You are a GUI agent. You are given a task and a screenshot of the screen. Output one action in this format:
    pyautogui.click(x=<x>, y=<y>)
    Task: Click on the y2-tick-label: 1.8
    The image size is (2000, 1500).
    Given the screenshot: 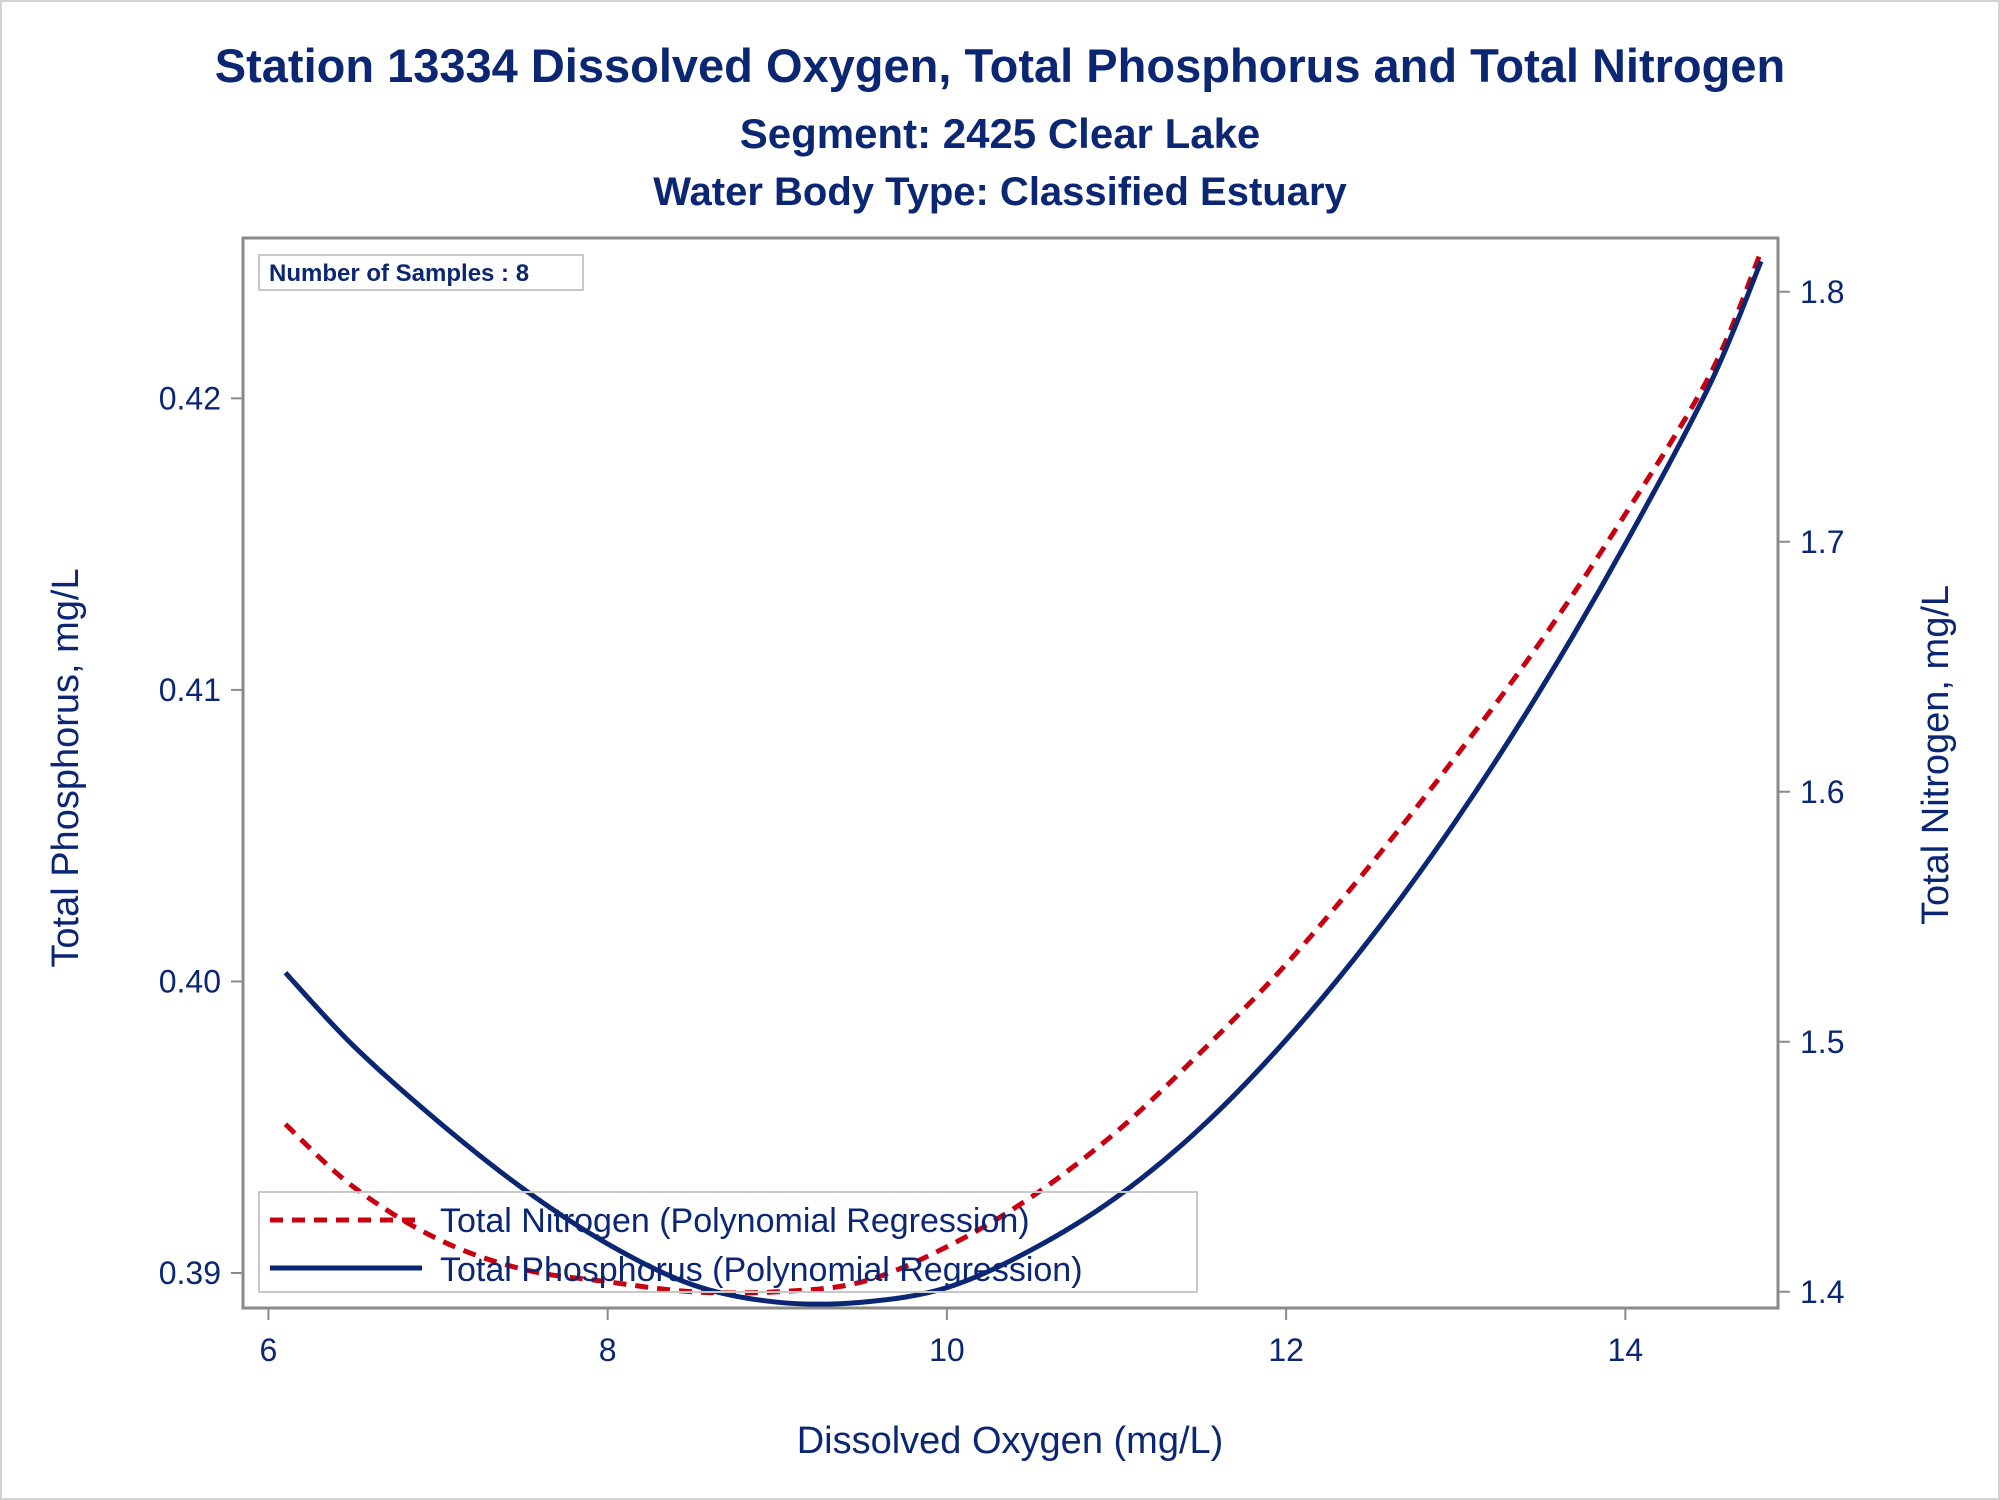 What is the action you would take?
    pyautogui.click(x=1822, y=292)
    